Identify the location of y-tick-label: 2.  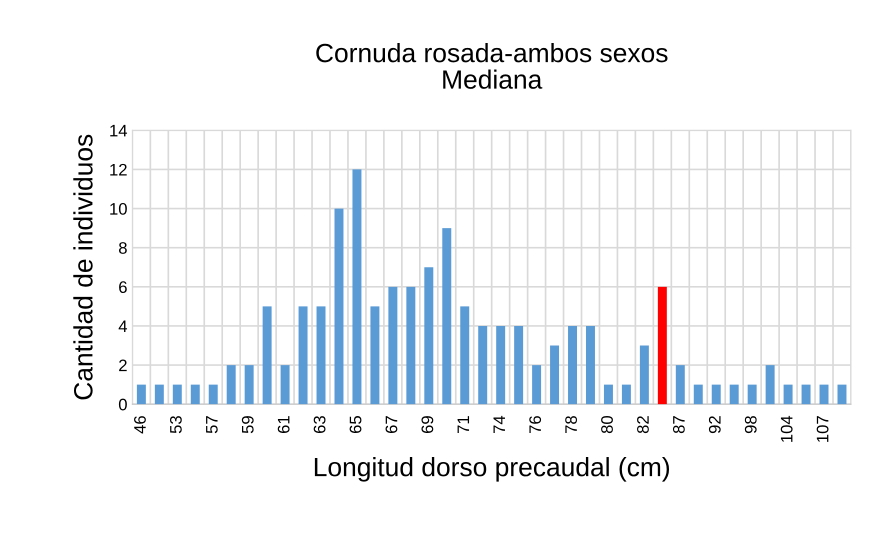
(123, 366).